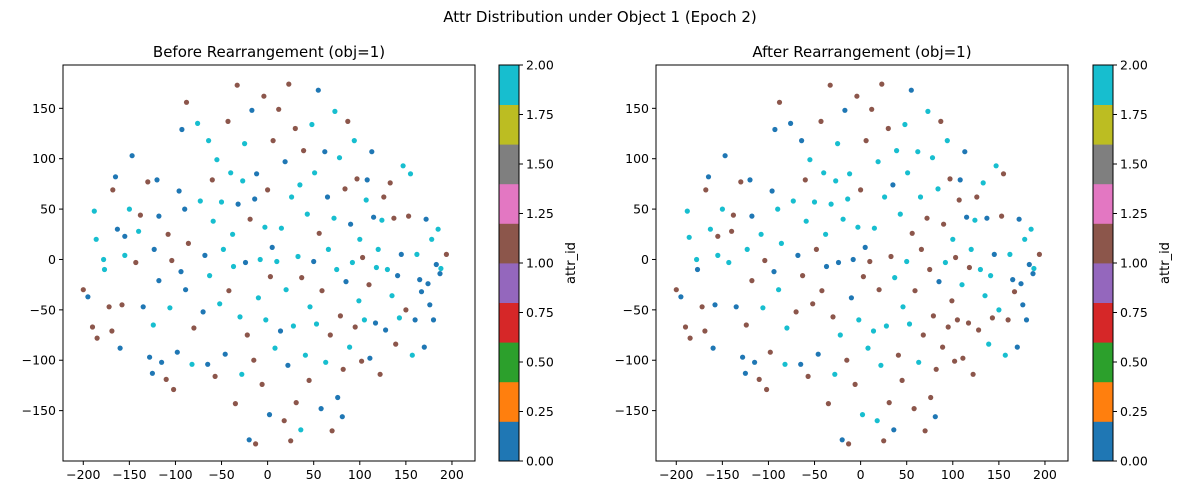  I want to click on y-tick-label: −100, so click(632, 360).